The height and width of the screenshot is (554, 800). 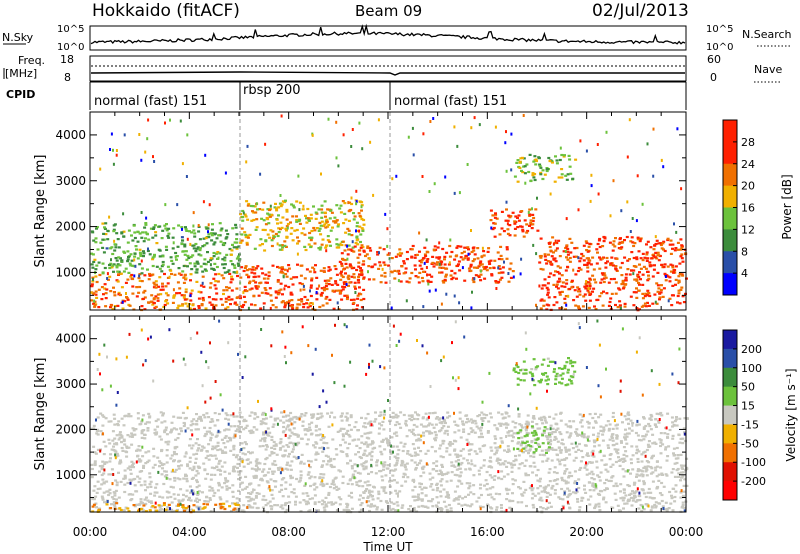 I want to click on velocity-colorbar-tick: 200, so click(x=751, y=349).